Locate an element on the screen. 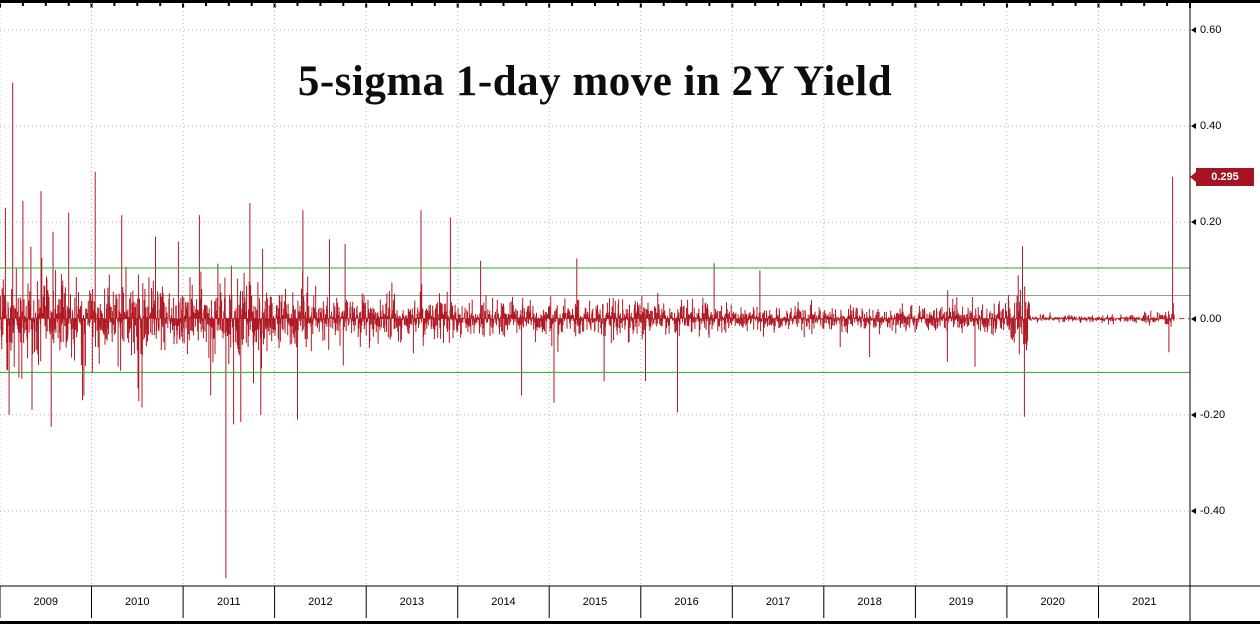 This screenshot has height=624, width=1260. y-tick-value: 0.60 is located at coordinates (1211, 29).